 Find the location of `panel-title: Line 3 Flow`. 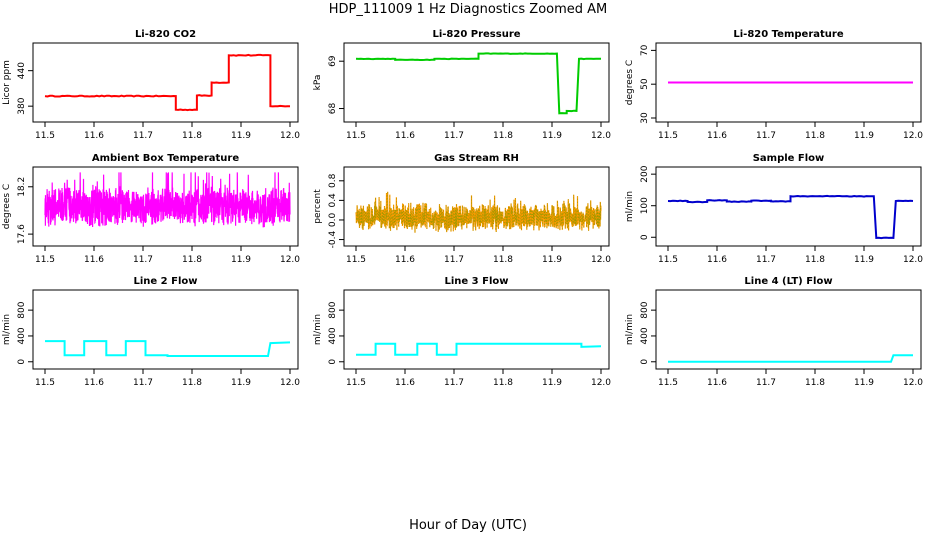

panel-title: Line 3 Flow is located at coordinates (477, 281).